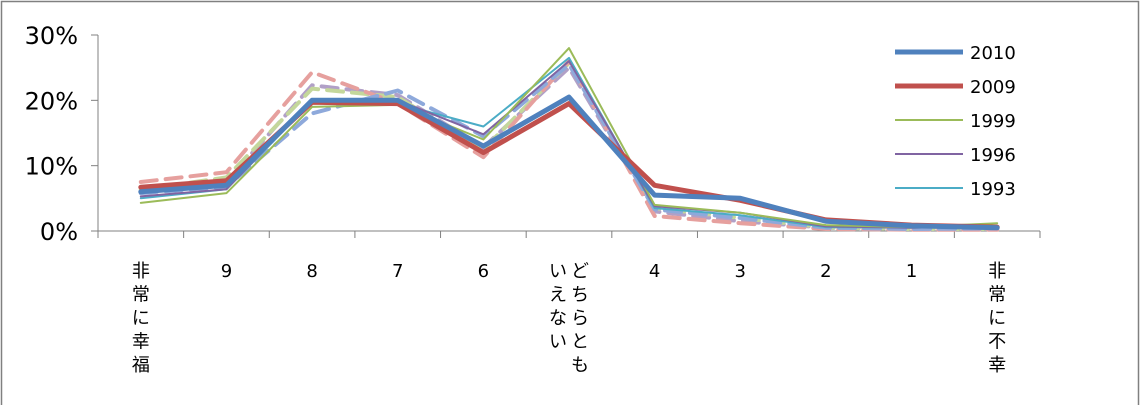 Image resolution: width=1140 pixels, height=405 pixels. What do you see at coordinates (558, 318) in the screenshot?
I see `svg-text: な` at bounding box center [558, 318].